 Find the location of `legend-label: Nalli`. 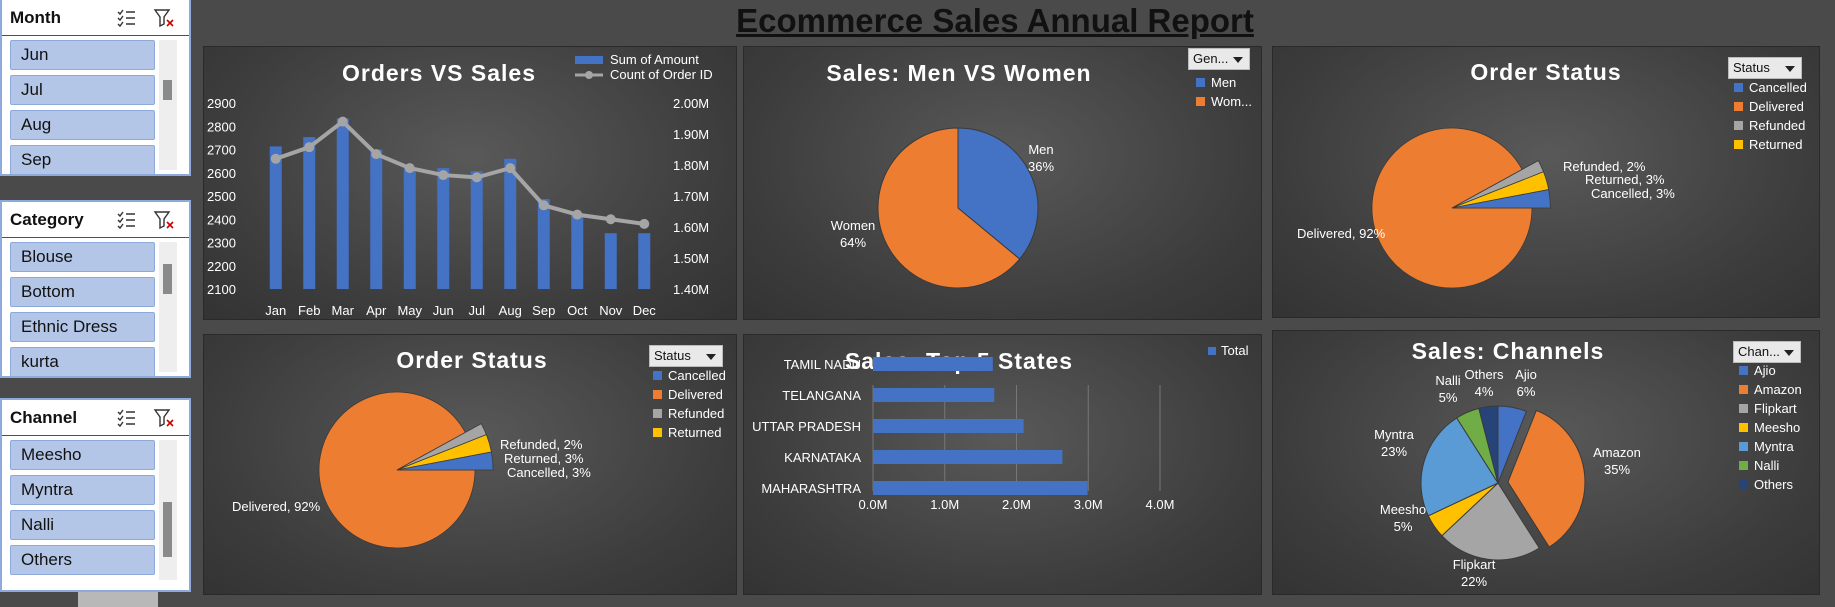

legend-label: Nalli is located at coordinates (1767, 465).